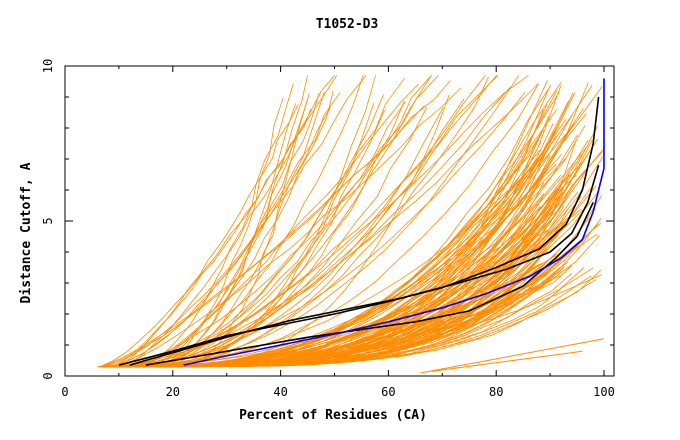 Image resolution: width=680 pixels, height=440 pixels. What do you see at coordinates (26, 232) in the screenshot?
I see `y-axis-label: Distance Cutoff, A` at bounding box center [26, 232].